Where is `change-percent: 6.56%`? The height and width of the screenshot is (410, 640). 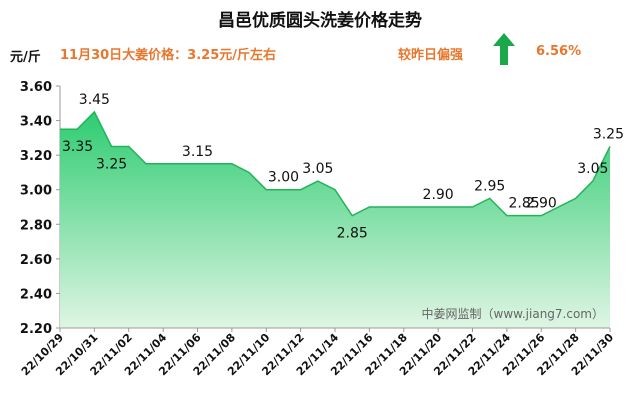 change-percent: 6.56% is located at coordinates (559, 51).